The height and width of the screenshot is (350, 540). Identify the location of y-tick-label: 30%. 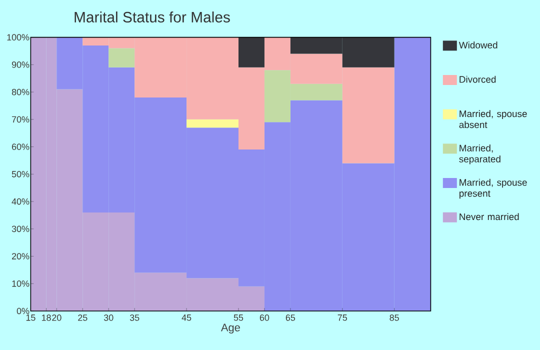
(21, 229).